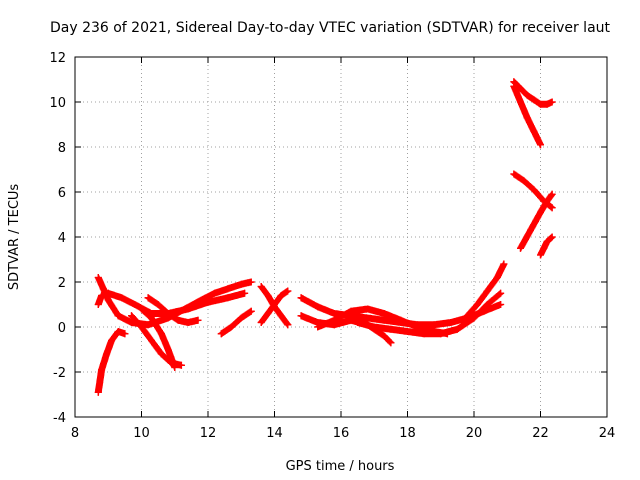  Describe the element at coordinates (62, 328) in the screenshot. I see `y-tick-label: 0` at that location.